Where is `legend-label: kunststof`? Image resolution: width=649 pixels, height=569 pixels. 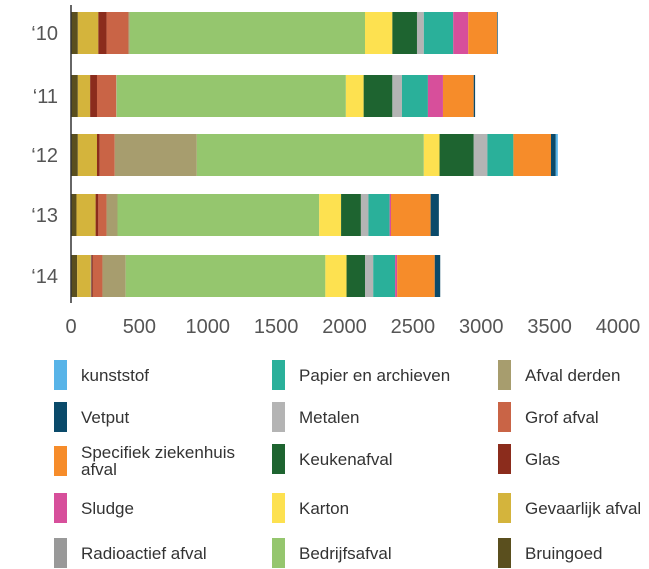 legend-label: kunststof is located at coordinates (166, 375).